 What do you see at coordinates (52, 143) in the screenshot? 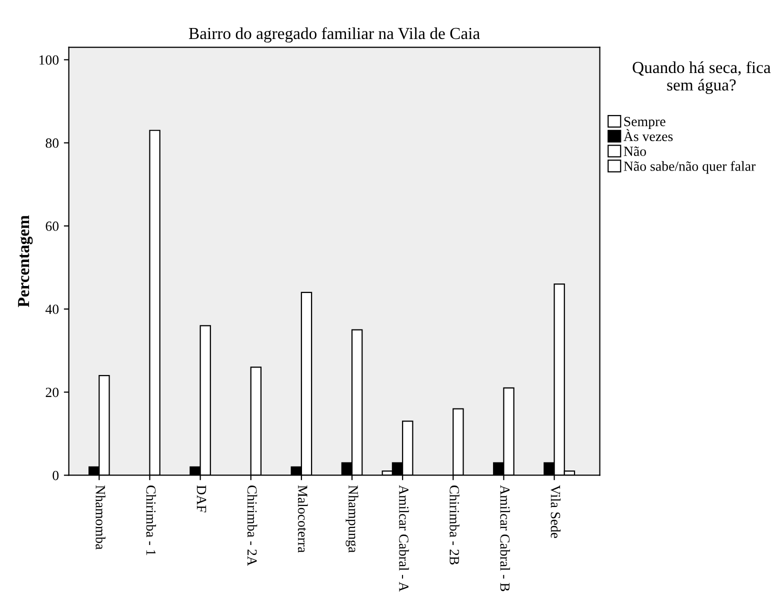
I see `y-tick-label: 80` at bounding box center [52, 143].